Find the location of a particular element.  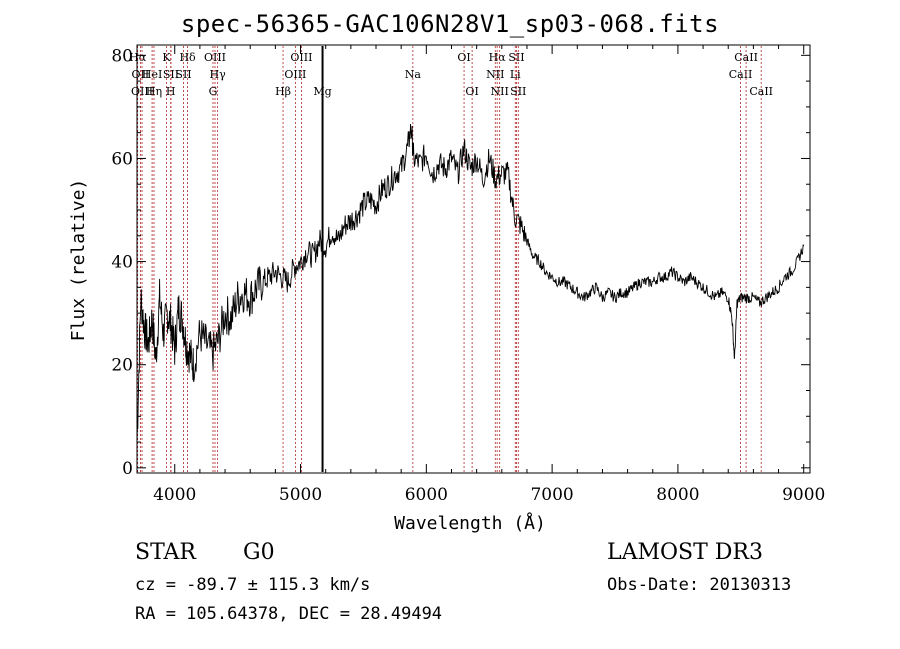

feature-label: G is located at coordinates (213, 91).